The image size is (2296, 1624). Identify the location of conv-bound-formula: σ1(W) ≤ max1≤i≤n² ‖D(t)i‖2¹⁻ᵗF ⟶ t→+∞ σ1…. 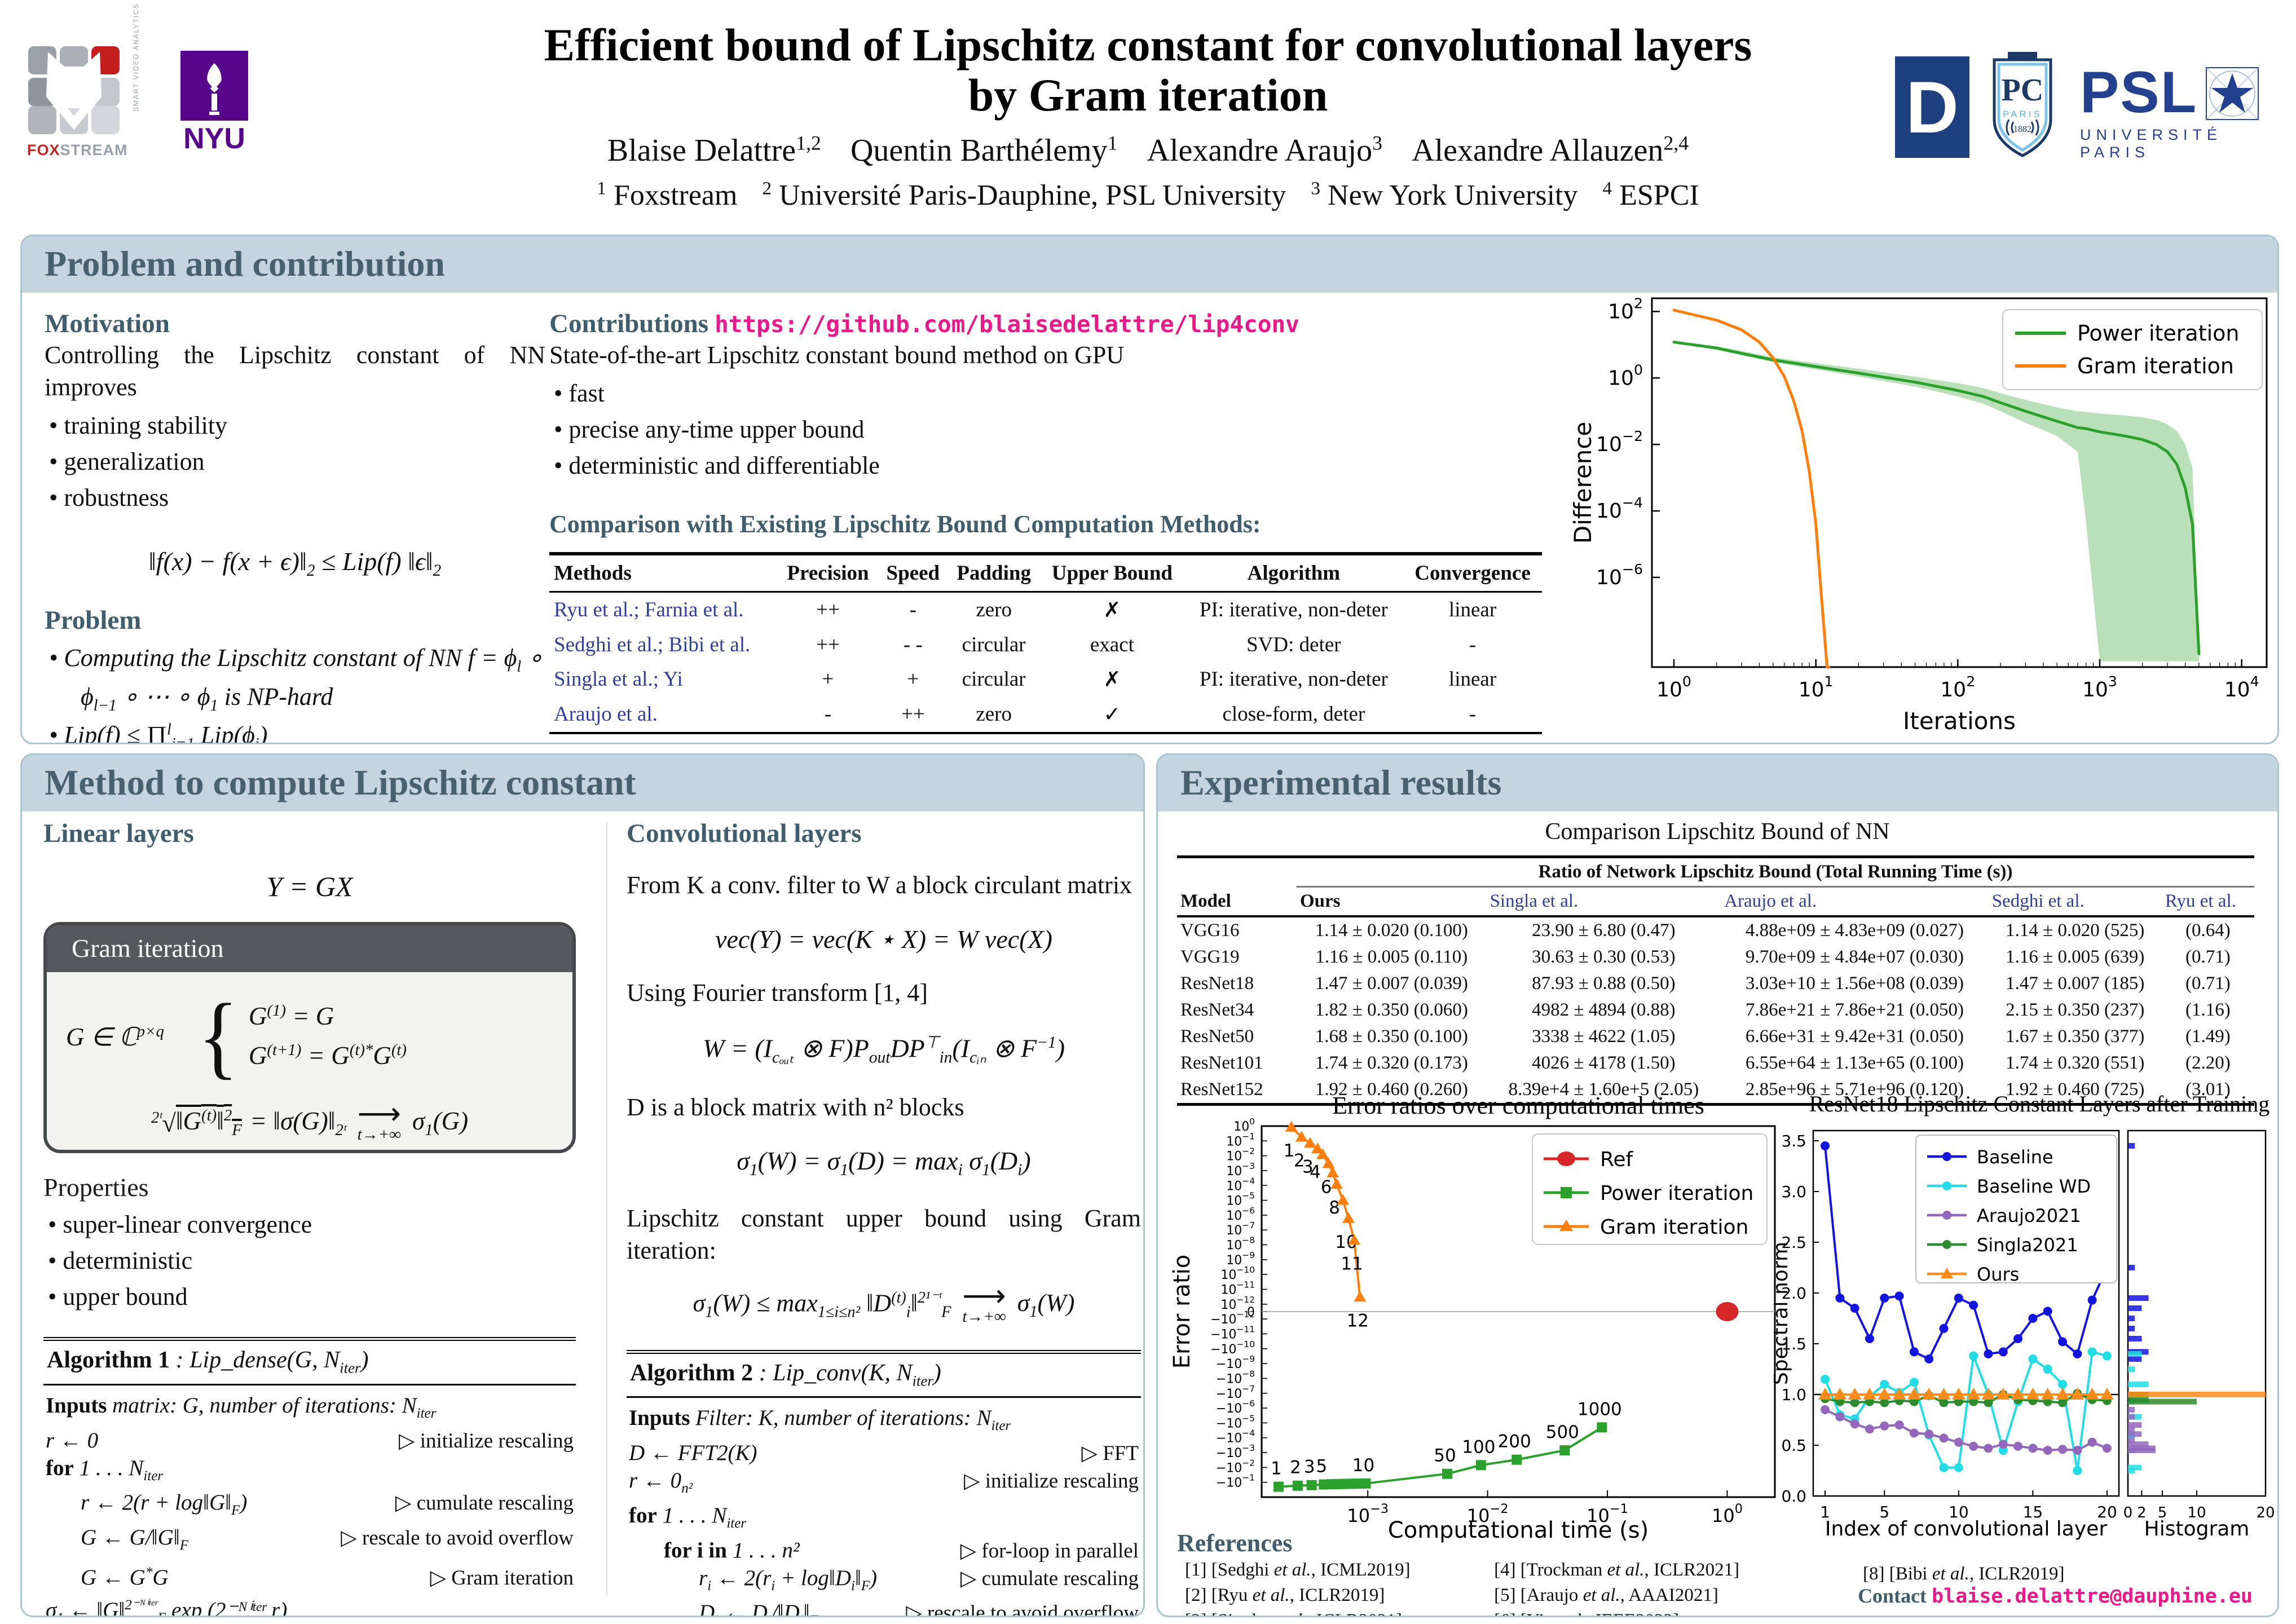
(884, 1298).